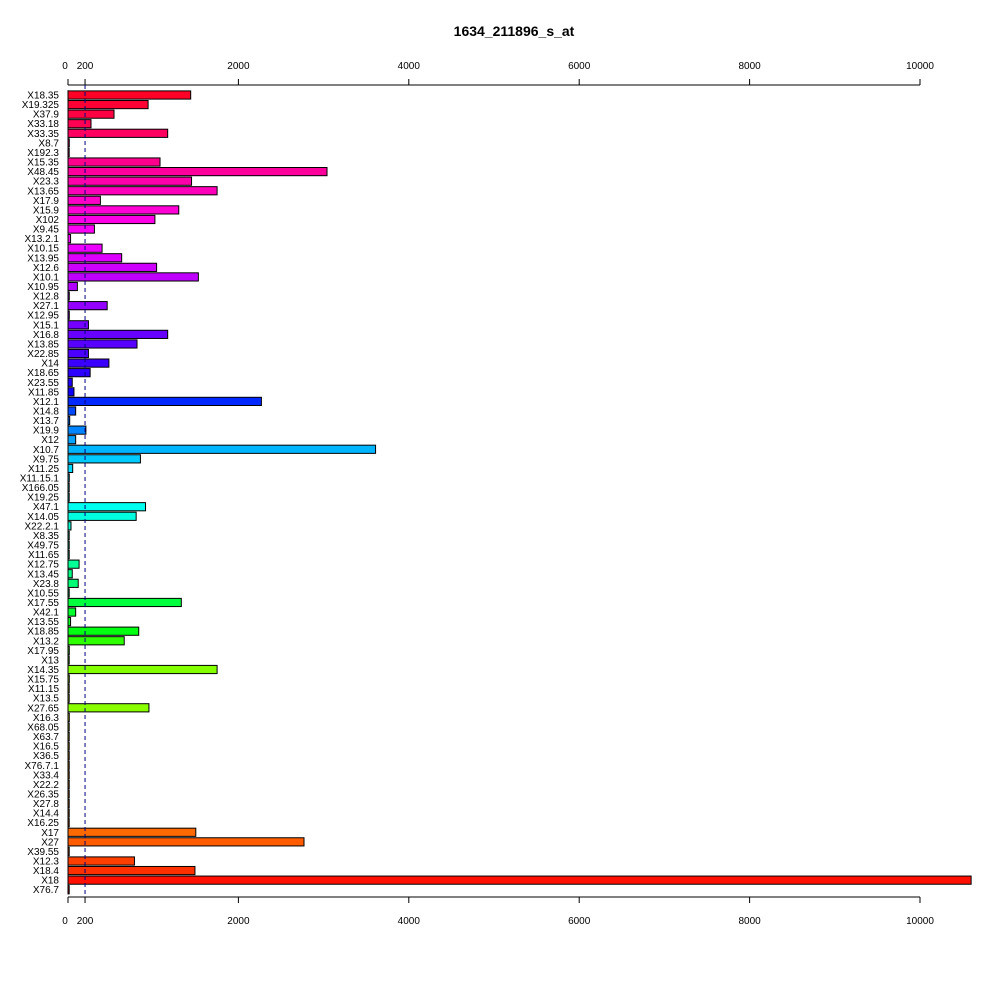  Describe the element at coordinates (43, 574) in the screenshot. I see `category-label: X13.45` at that location.